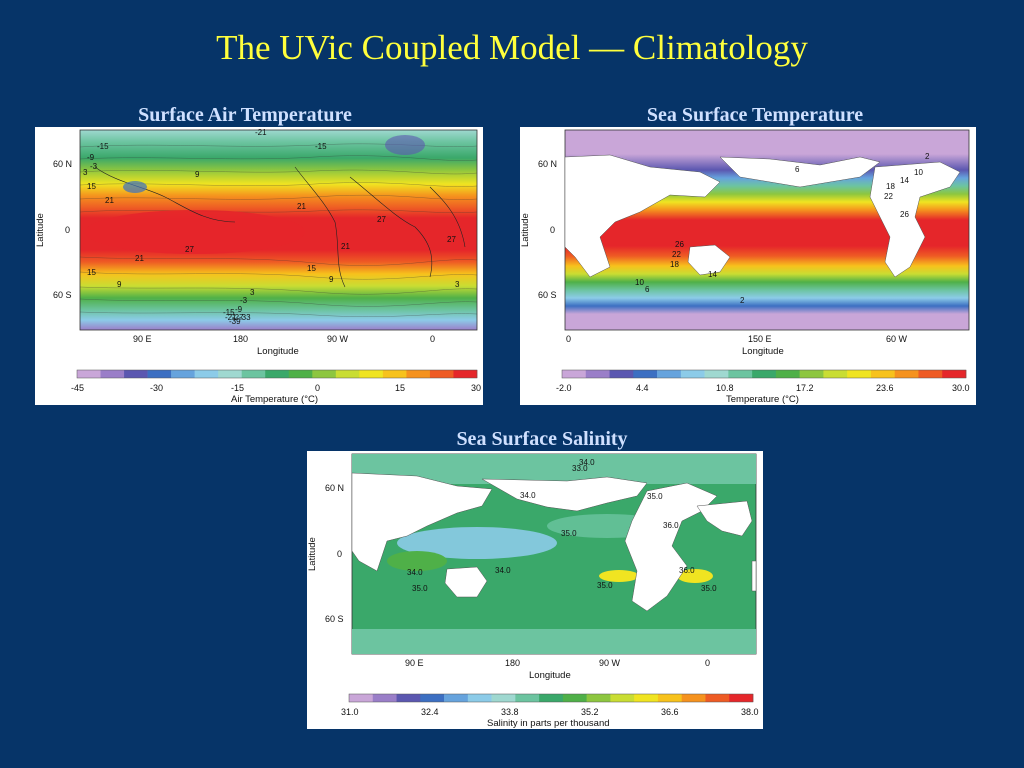 The image size is (1024, 768). What do you see at coordinates (240, 339) in the screenshot?
I see `air-lon-tick: 180` at bounding box center [240, 339].